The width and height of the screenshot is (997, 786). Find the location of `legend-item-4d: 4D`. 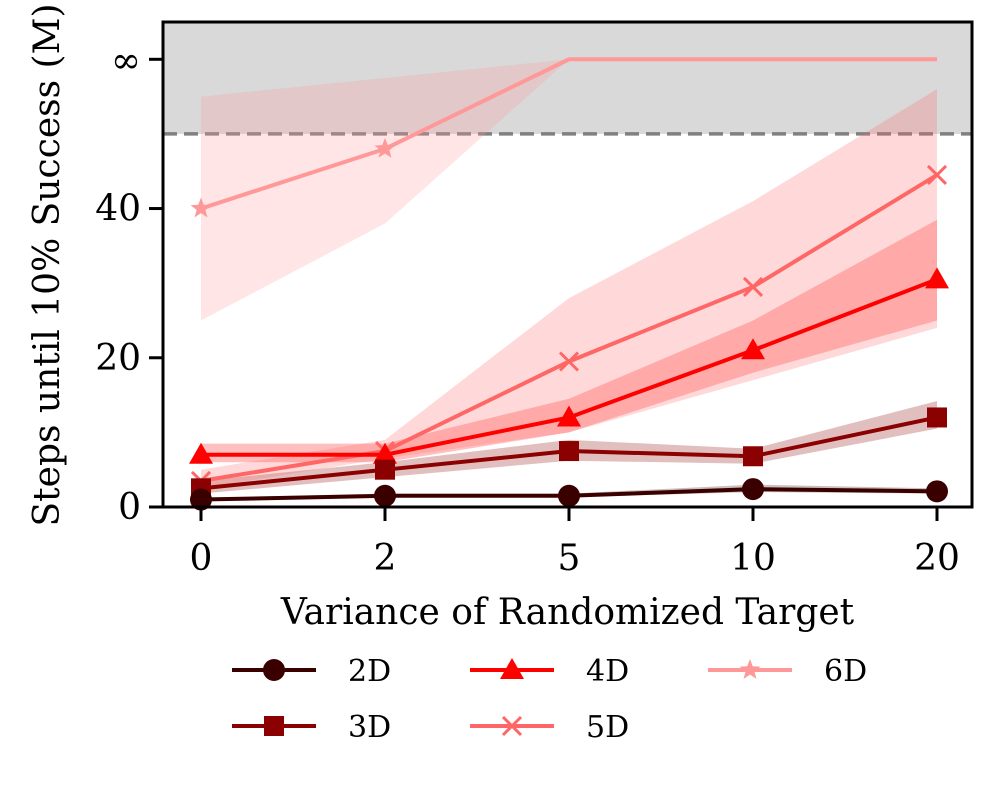

legend-item-4d: 4D is located at coordinates (549, 671).